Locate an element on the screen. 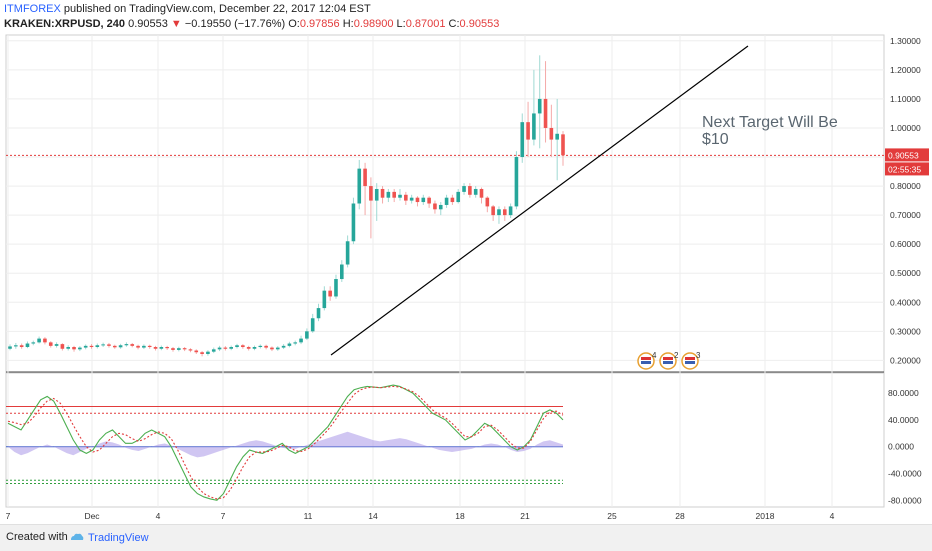 The width and height of the screenshot is (932, 551). created-with-label: Created with is located at coordinates (37, 537).